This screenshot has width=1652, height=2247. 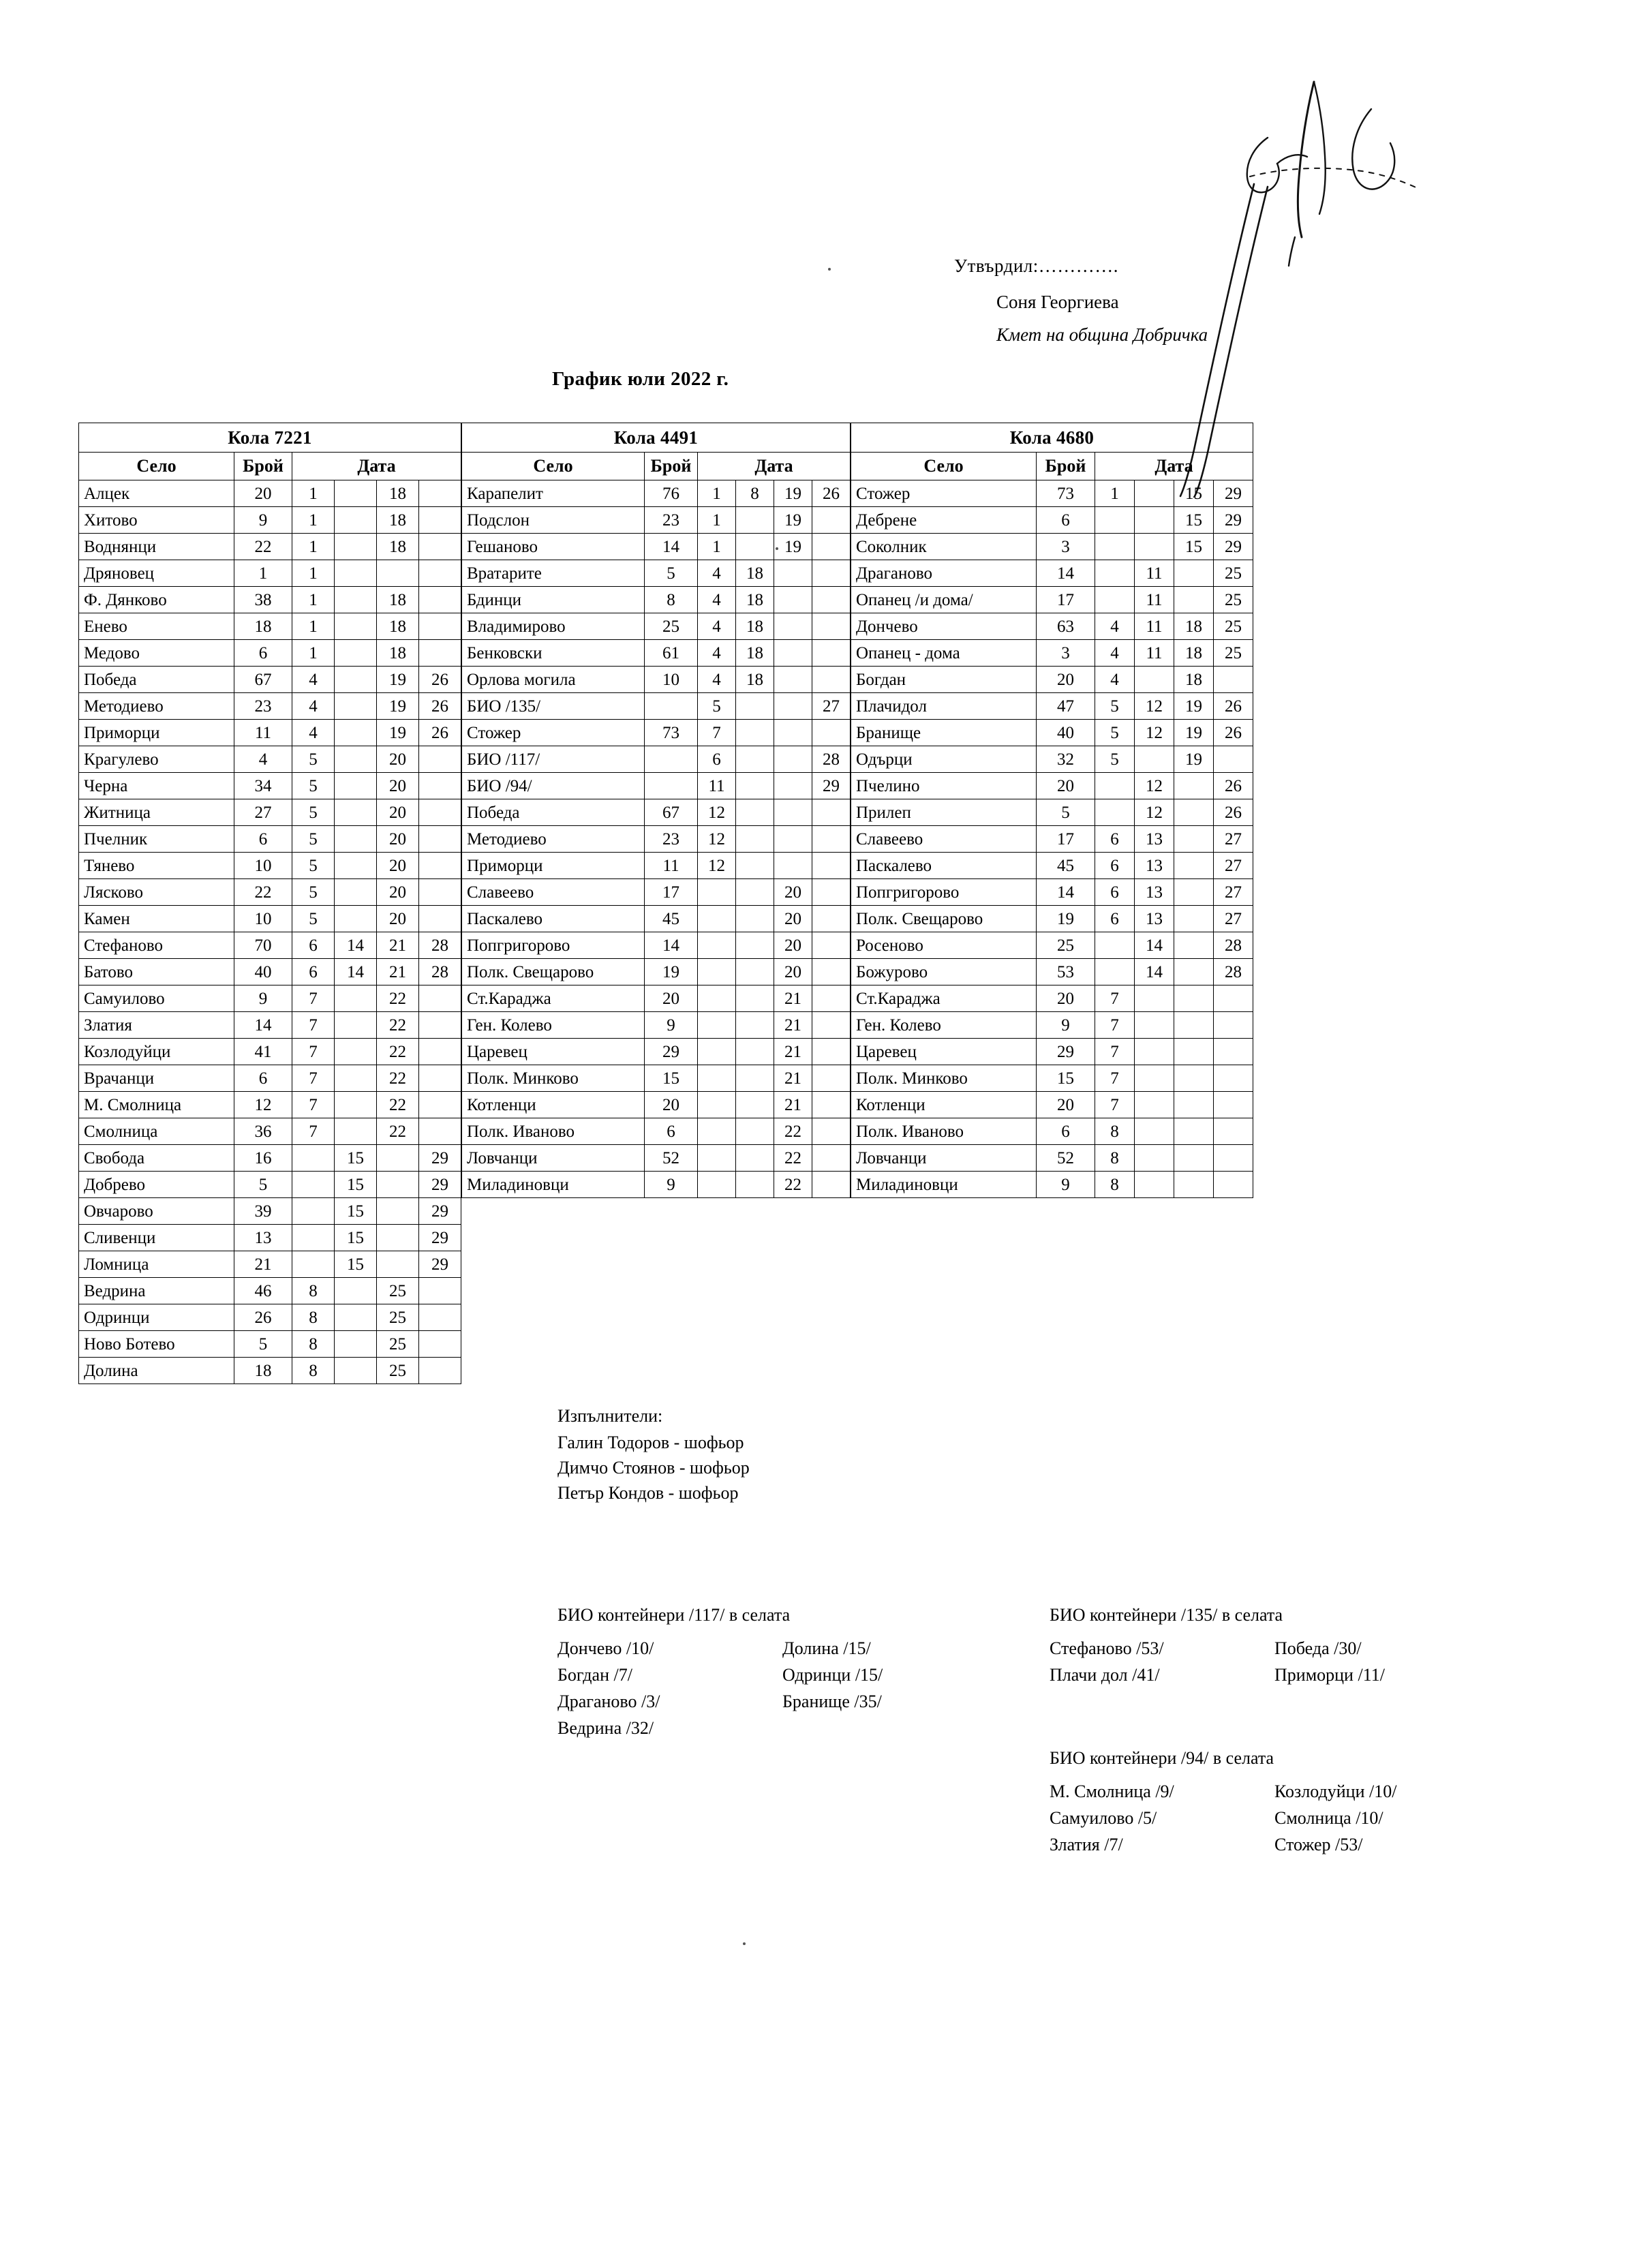 I want to click on table-row: Славеево 17 6 13 27, so click(x=1052, y=839).